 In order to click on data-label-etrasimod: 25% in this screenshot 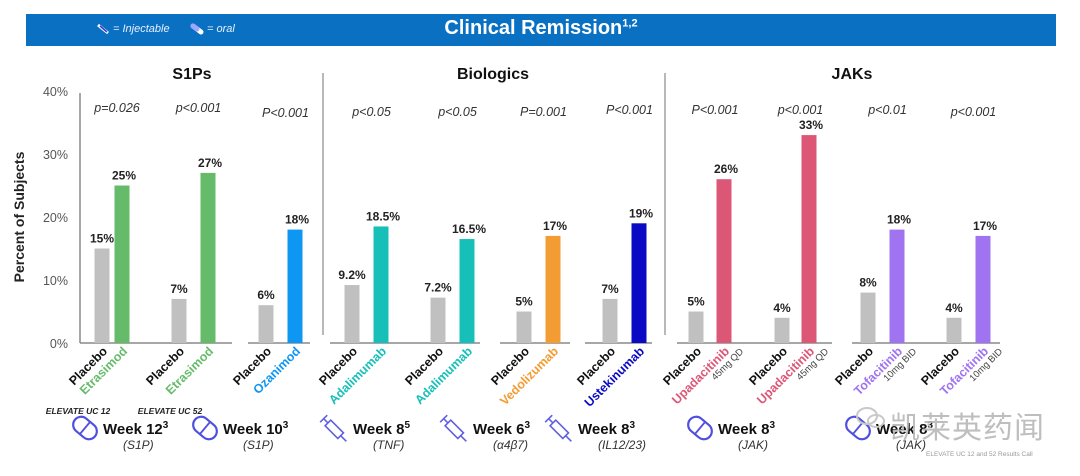, I will do `click(124, 176)`.